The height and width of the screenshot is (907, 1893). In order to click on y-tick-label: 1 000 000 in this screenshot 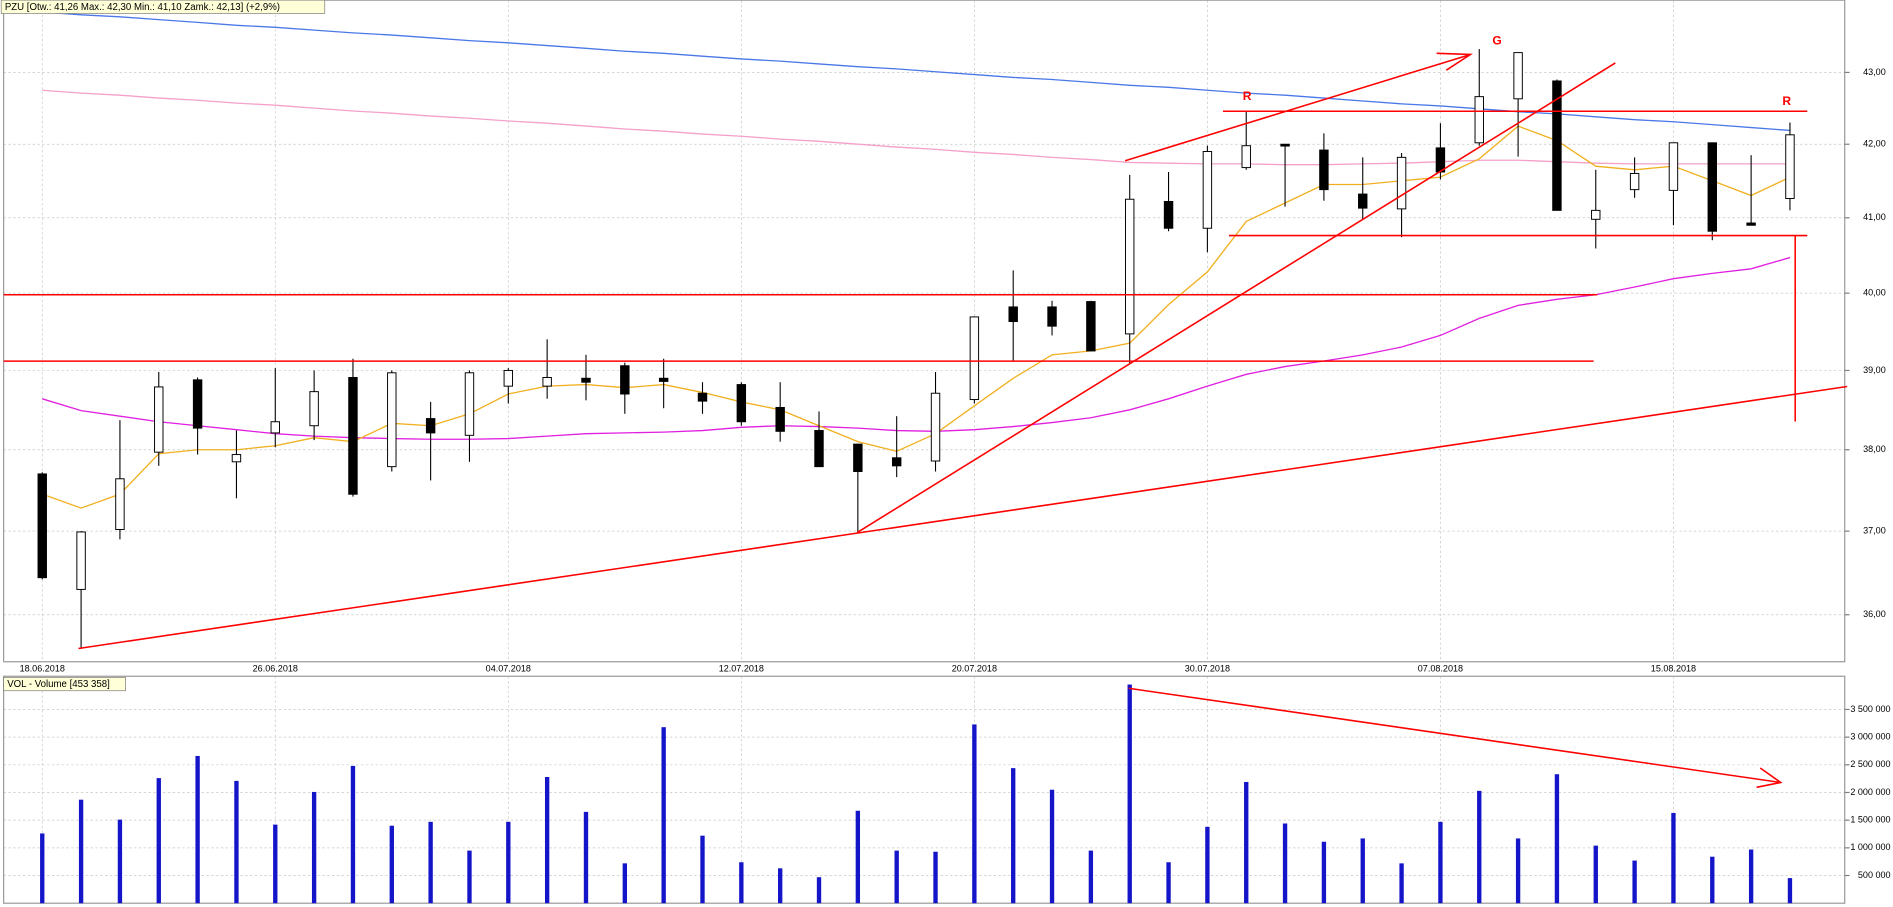, I will do `click(1870, 847)`.